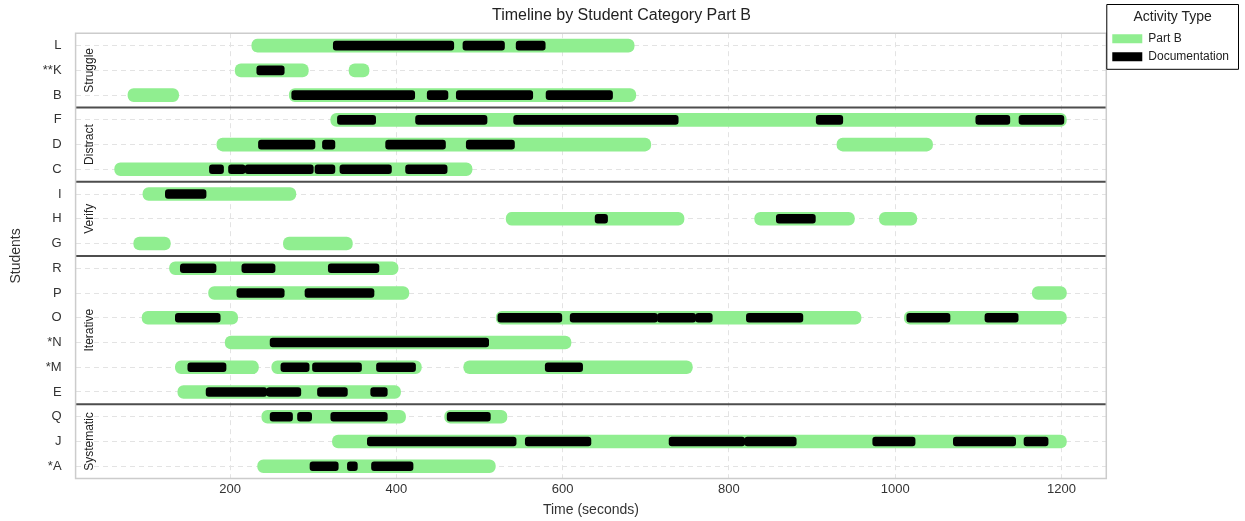 This screenshot has height=521, width=1245. What do you see at coordinates (88, 144) in the screenshot?
I see `annotation: Distract` at bounding box center [88, 144].